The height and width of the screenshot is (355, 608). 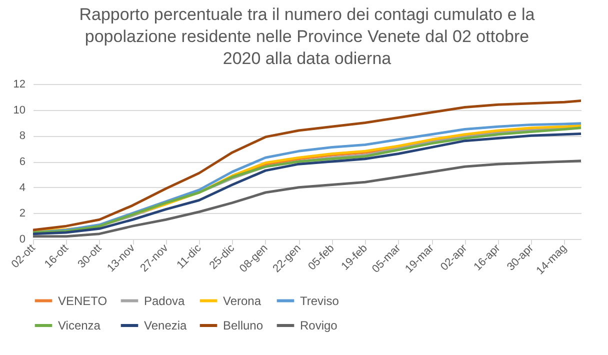 I want to click on y-tick-label: 2, so click(x=22, y=214).